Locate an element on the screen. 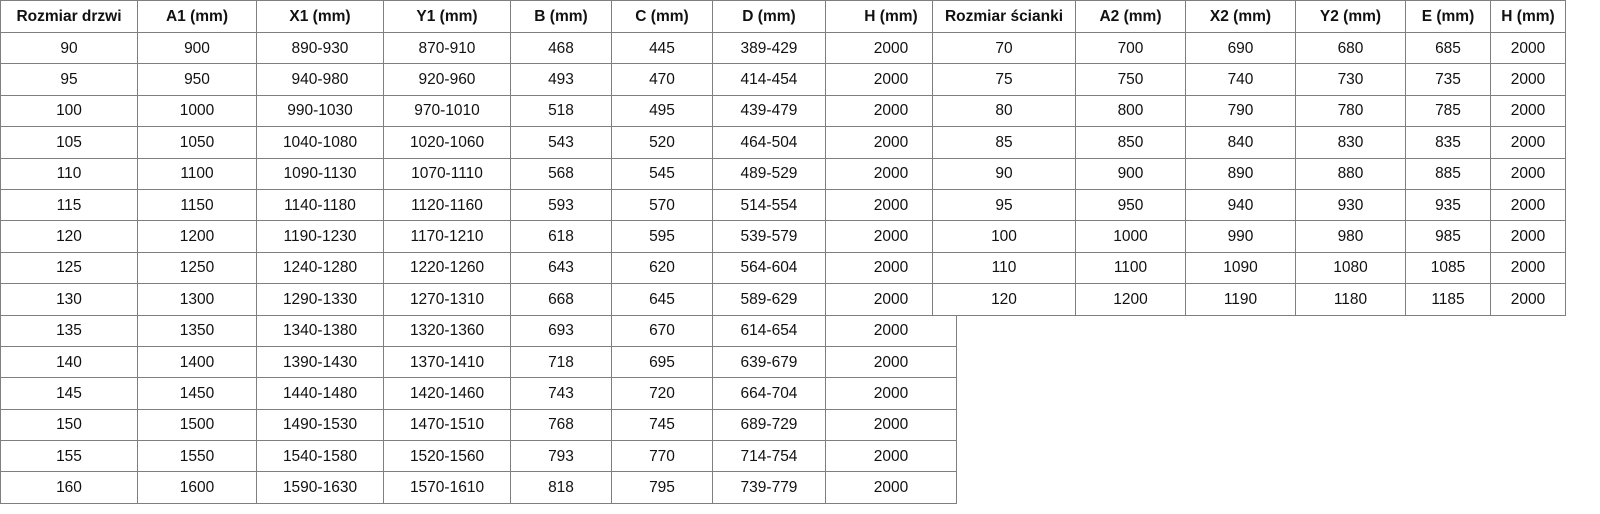  table-cell: 1180 is located at coordinates (1350, 299).